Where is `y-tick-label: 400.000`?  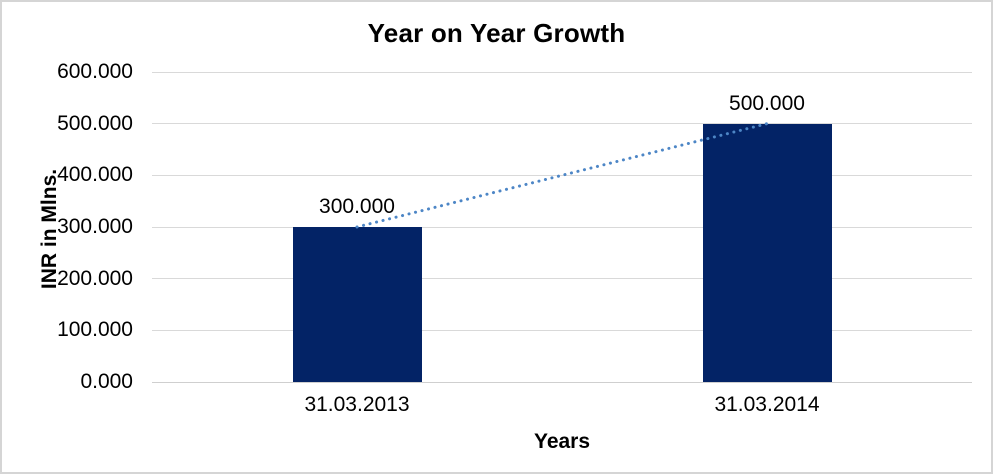 y-tick-label: 400.000 is located at coordinates (95, 175).